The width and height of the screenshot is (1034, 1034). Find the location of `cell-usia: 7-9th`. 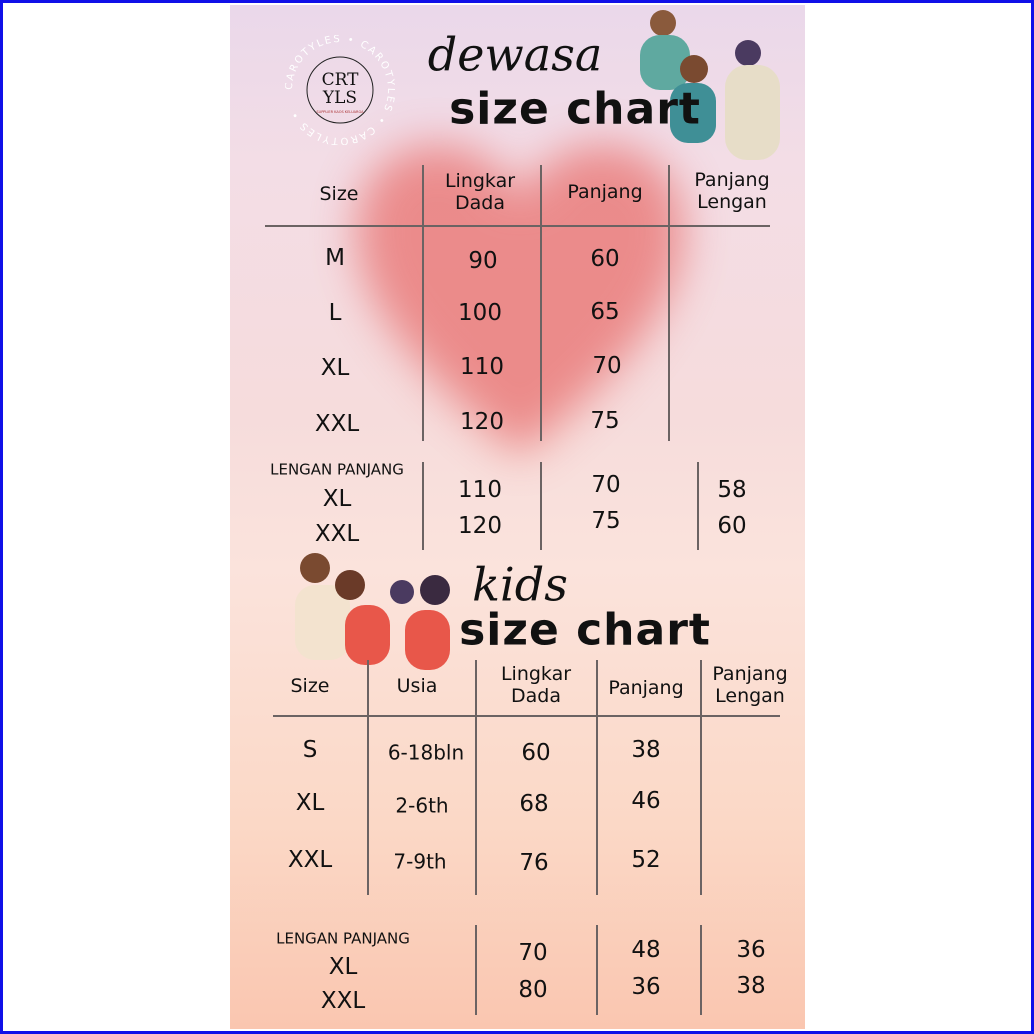

cell-usia: 7-9th is located at coordinates (420, 861).